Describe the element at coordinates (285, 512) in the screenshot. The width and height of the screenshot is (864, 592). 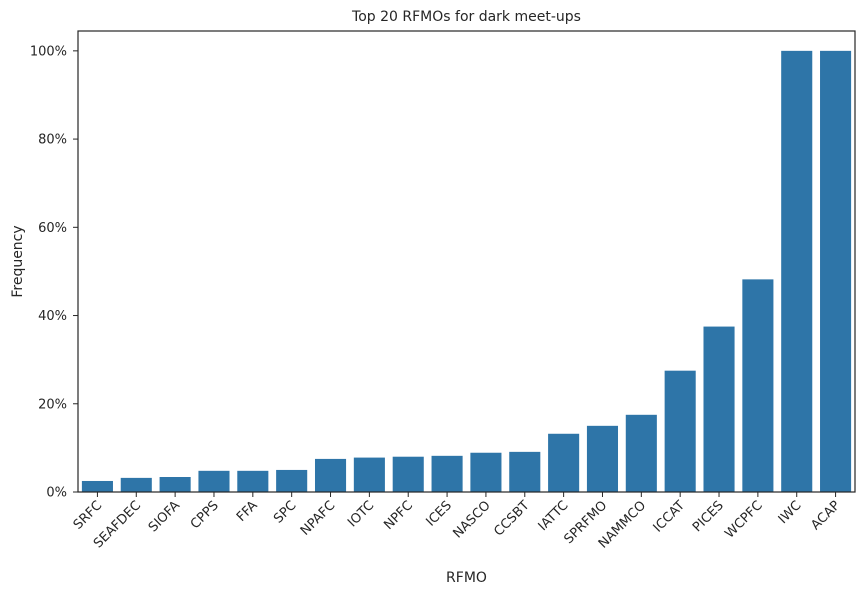
I see `x-tick-label-spc: SPC` at that location.